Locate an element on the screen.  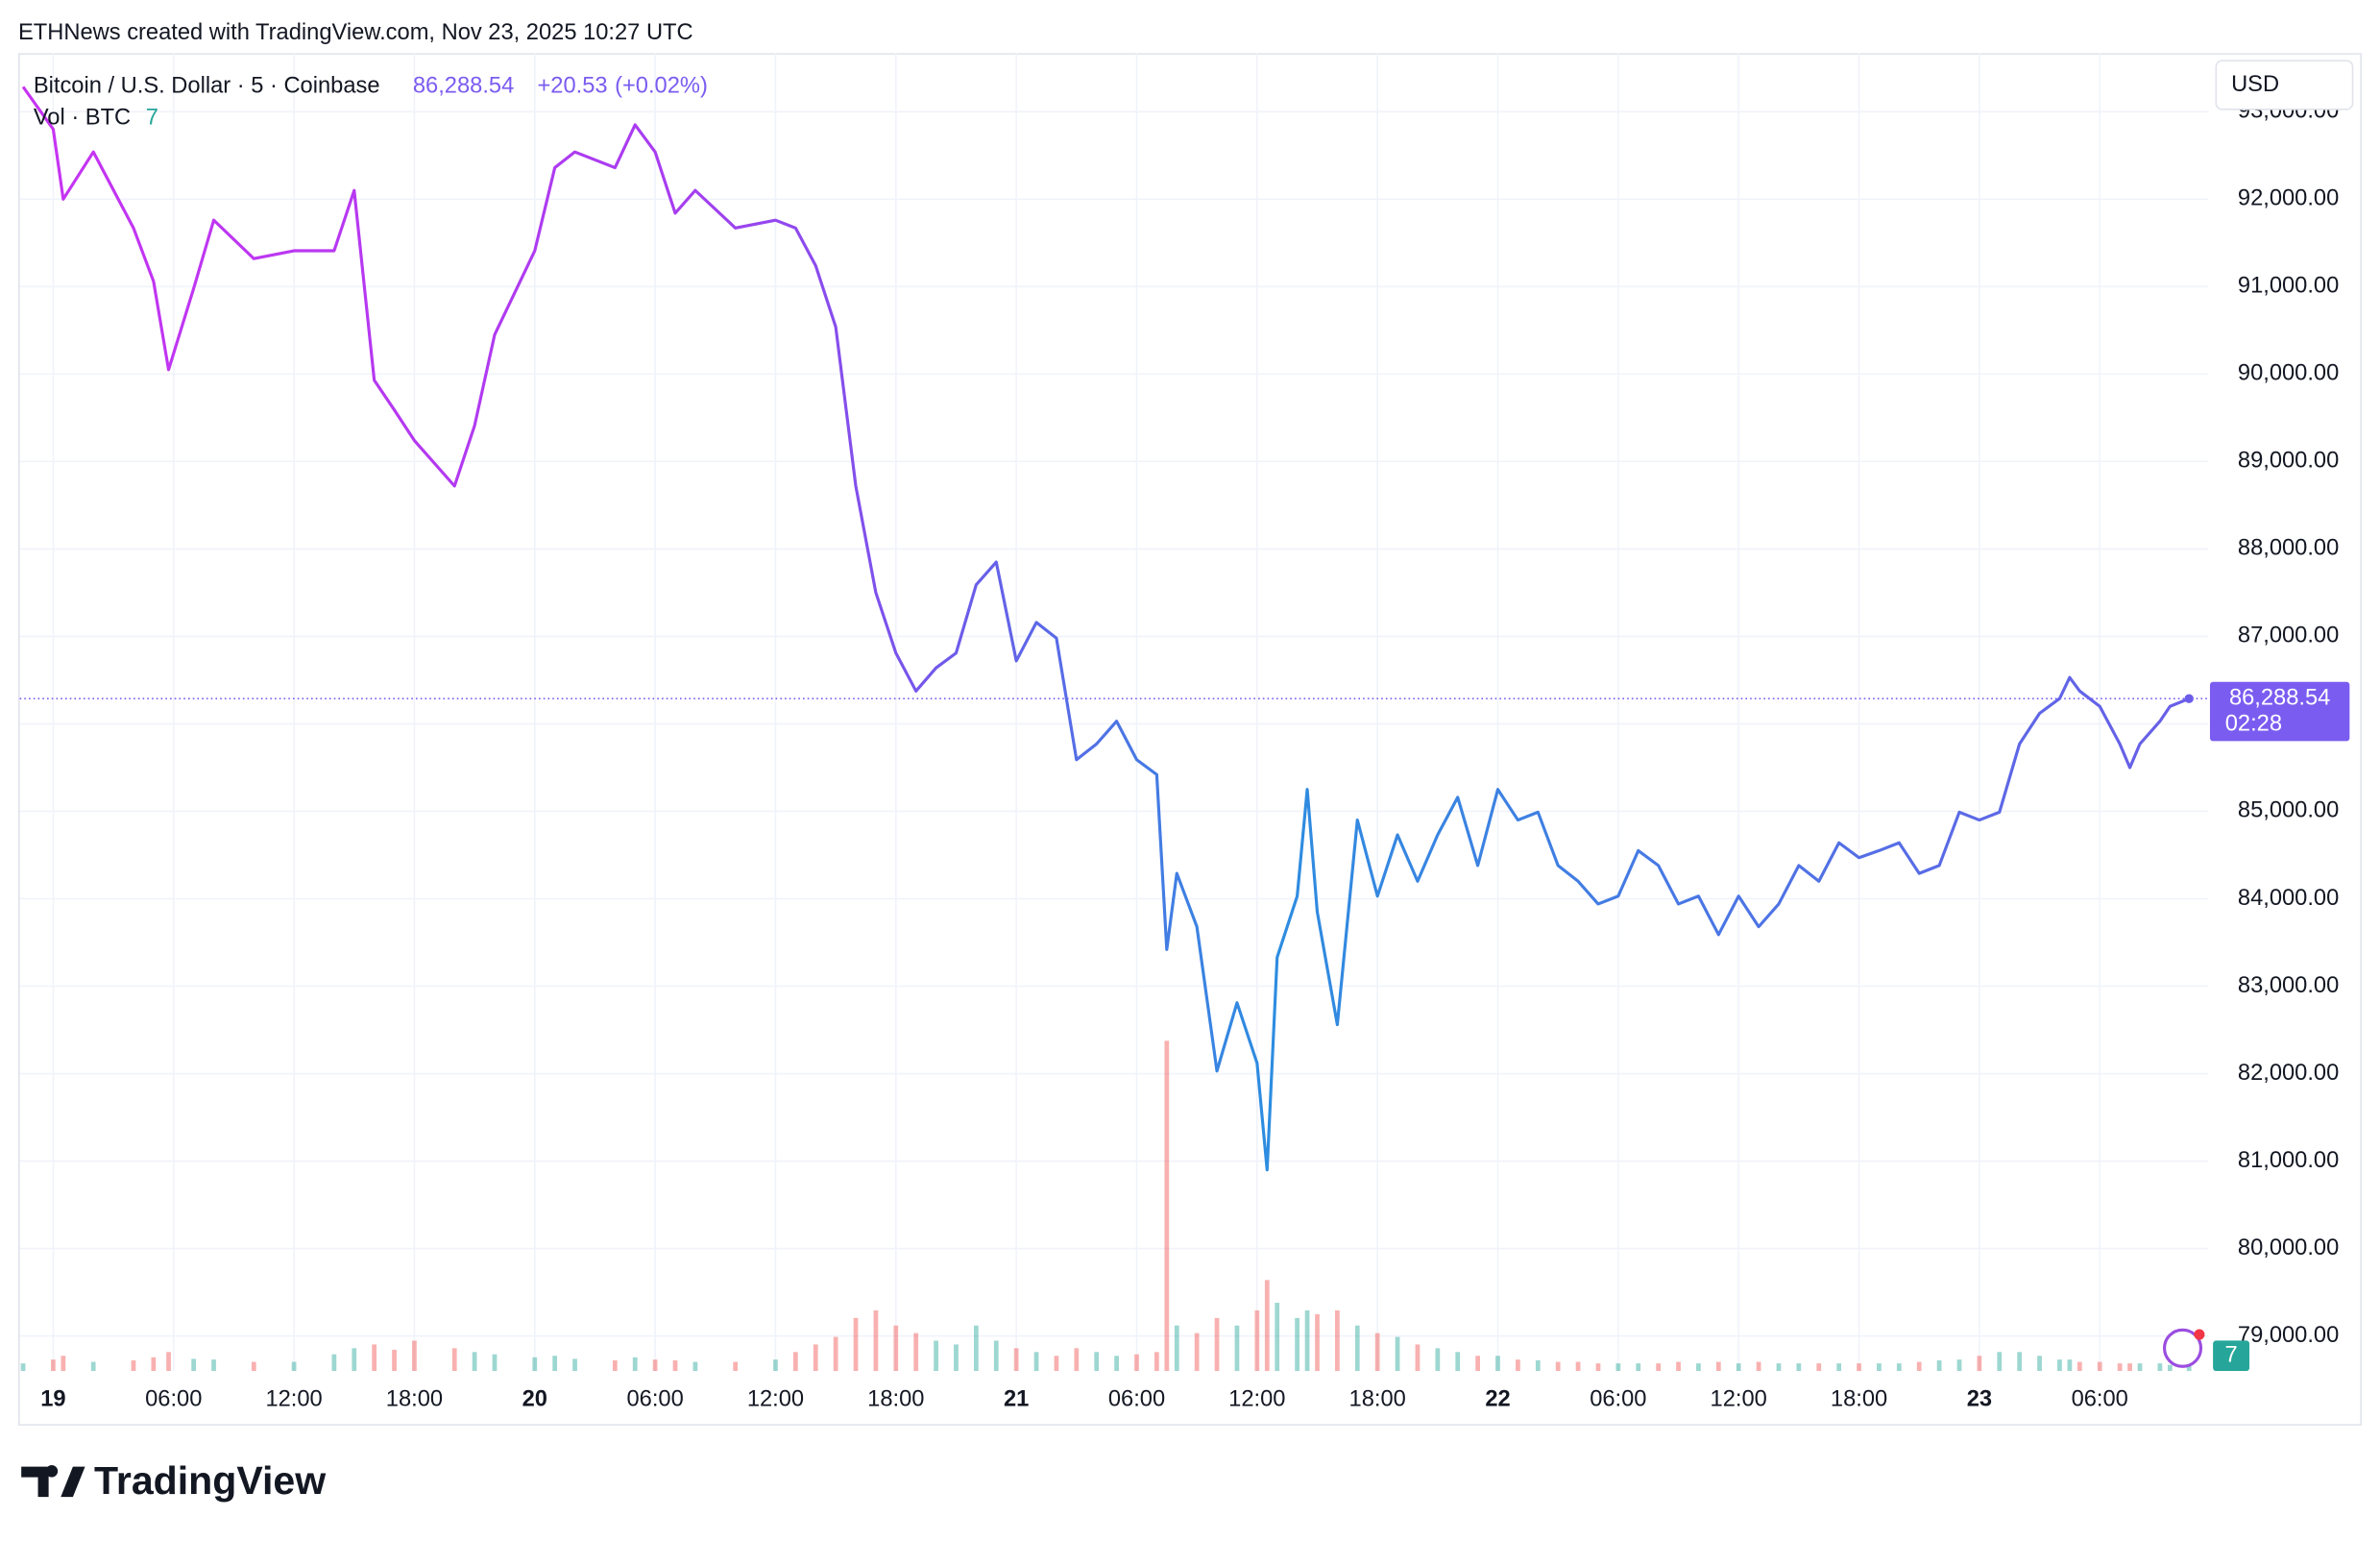
y-tick-label: 89,000.00 is located at coordinates (2288, 462).